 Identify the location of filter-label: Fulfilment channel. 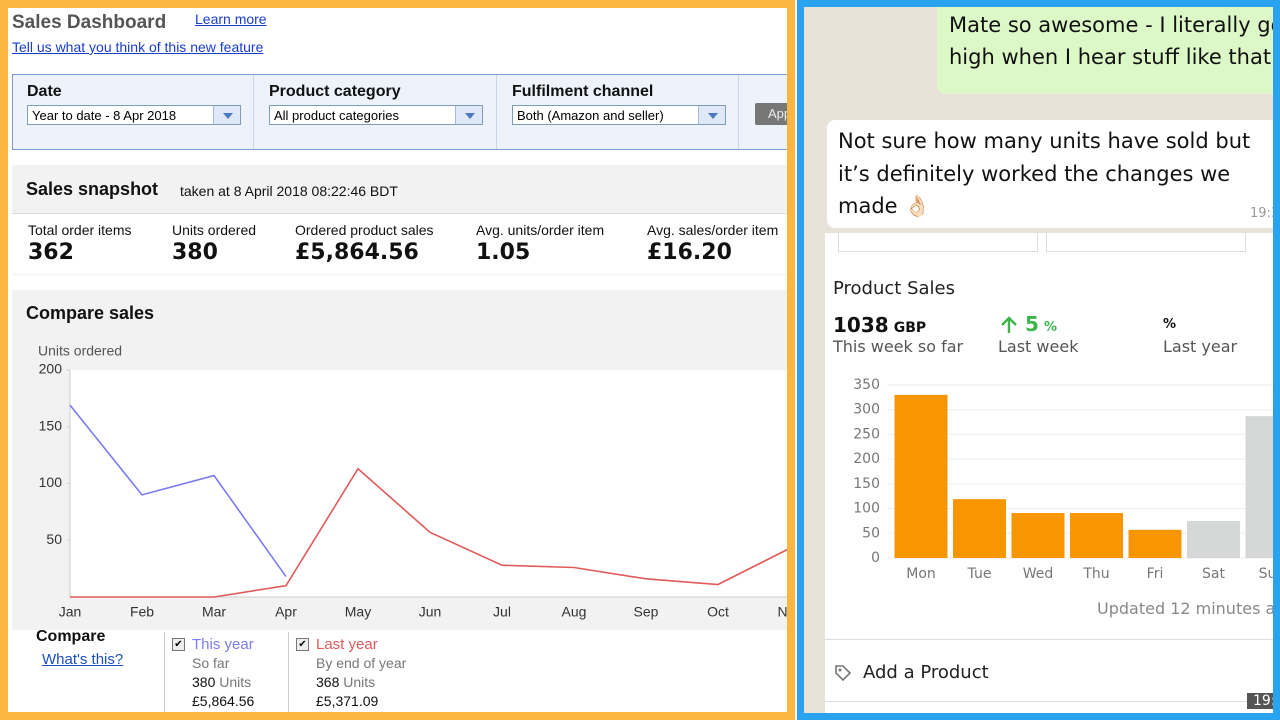
(583, 91).